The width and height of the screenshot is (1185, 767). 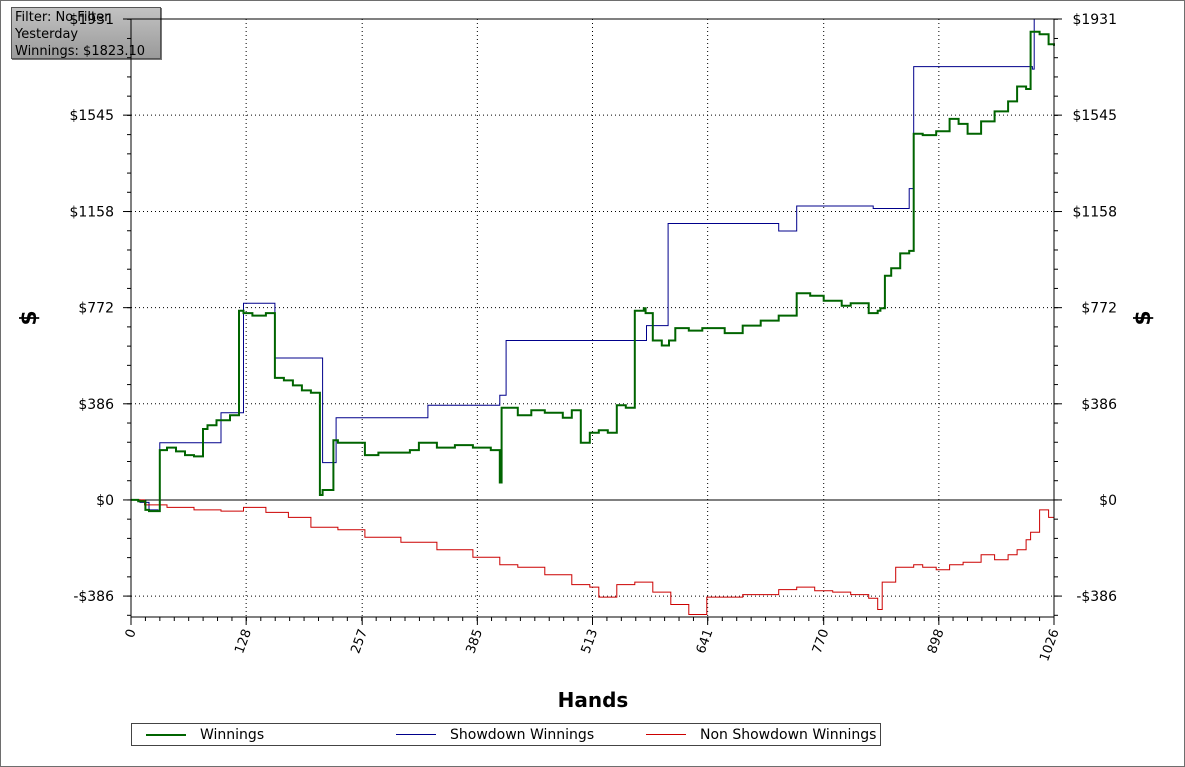 I want to click on legend-swatch-showdown, so click(x=416, y=734).